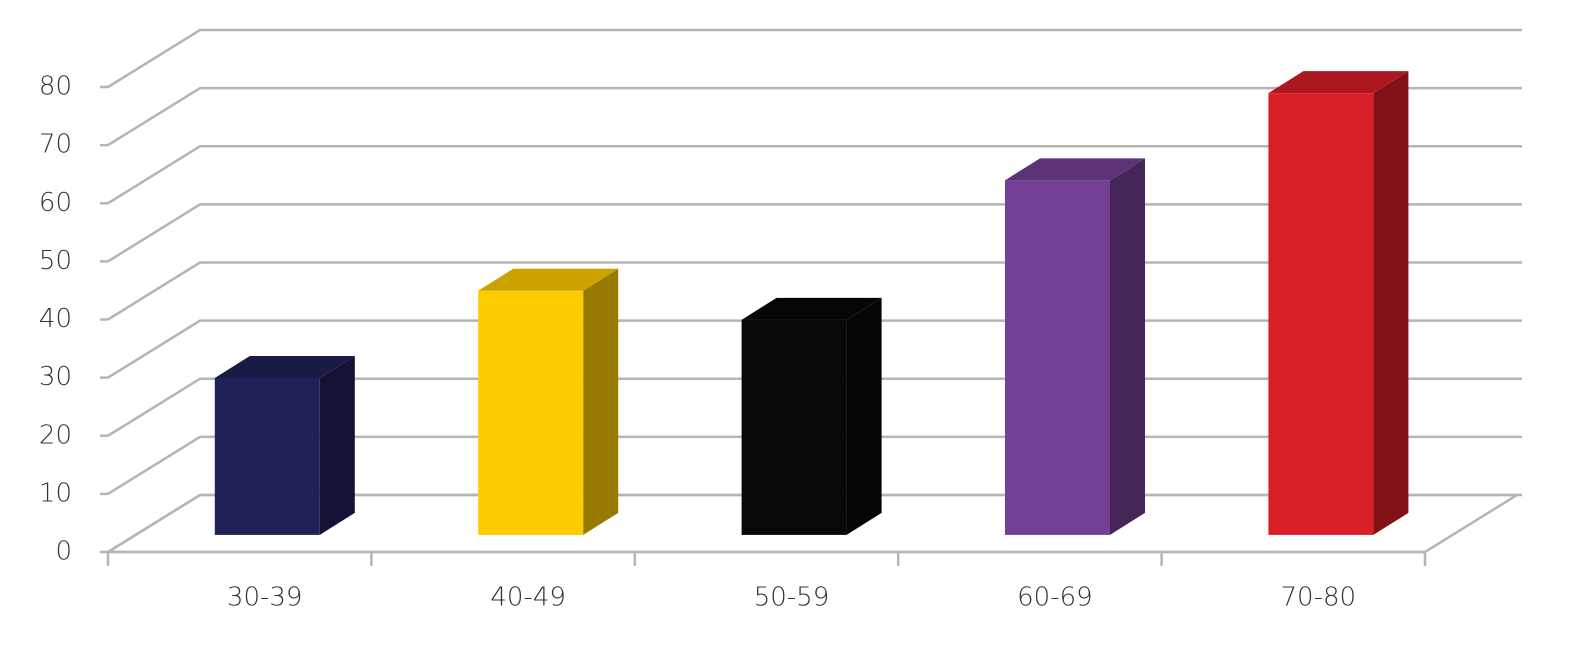  What do you see at coordinates (63, 552) in the screenshot?
I see `y-tick-label: 0` at bounding box center [63, 552].